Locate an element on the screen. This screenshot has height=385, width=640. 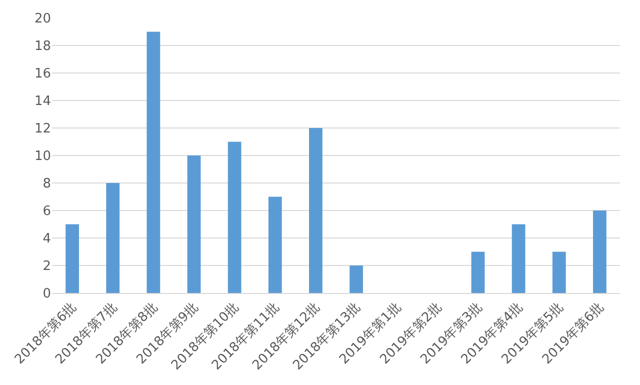
y-tick-label: 0 is located at coordinates (46, 294).